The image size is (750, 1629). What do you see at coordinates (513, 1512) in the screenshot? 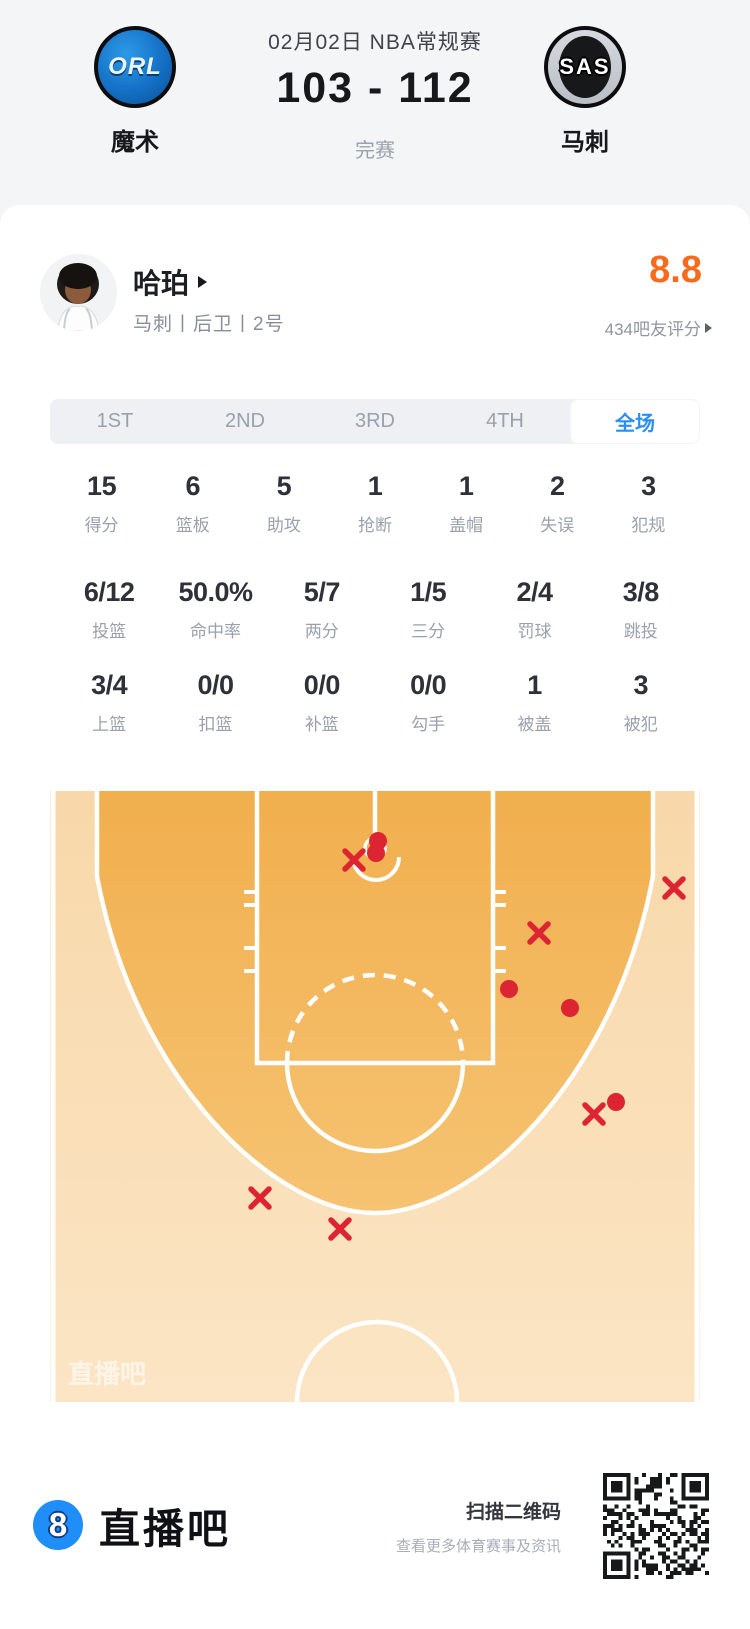
I see `qr-caption-title: 扫描二维码` at bounding box center [513, 1512].